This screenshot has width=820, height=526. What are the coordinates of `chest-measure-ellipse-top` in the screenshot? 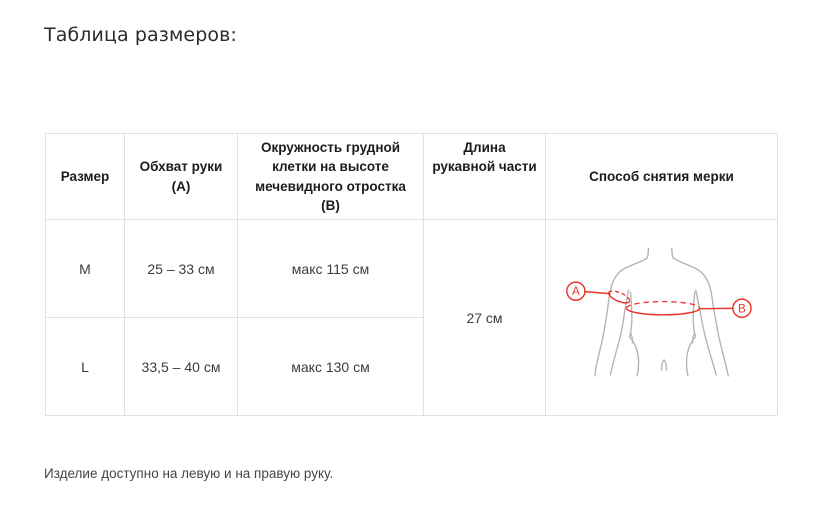 It's located at (662, 304).